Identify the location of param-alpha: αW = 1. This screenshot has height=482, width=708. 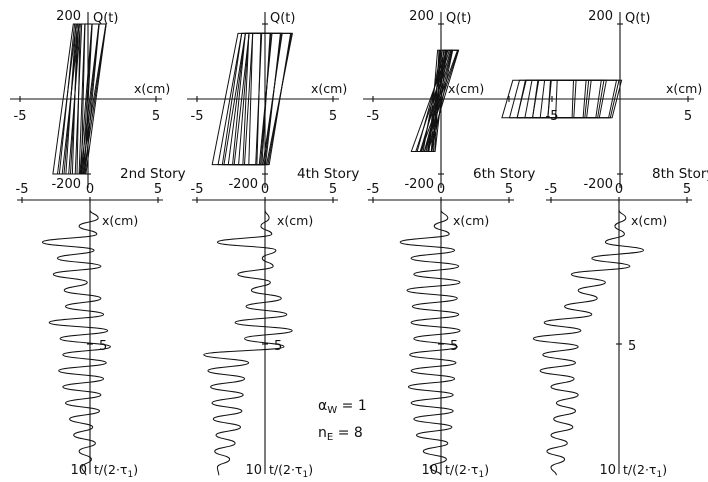
(342, 407).